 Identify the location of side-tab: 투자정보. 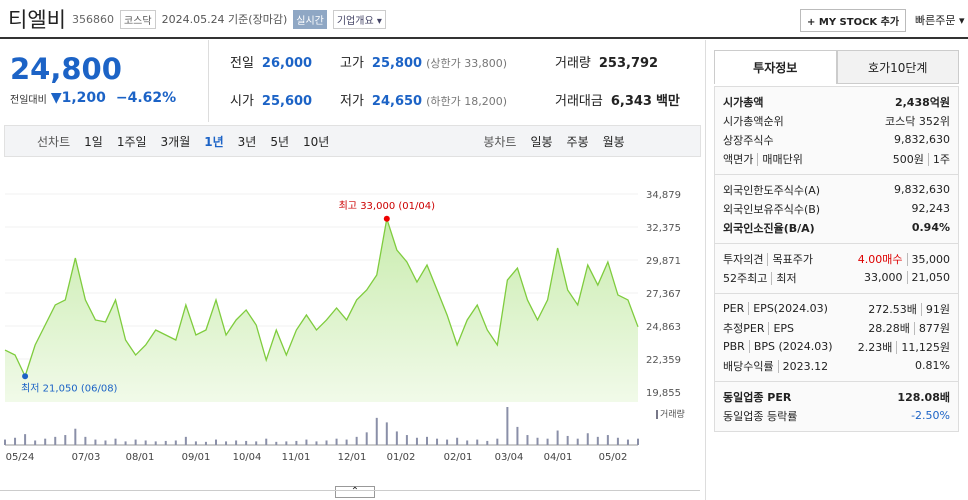
(775, 67).